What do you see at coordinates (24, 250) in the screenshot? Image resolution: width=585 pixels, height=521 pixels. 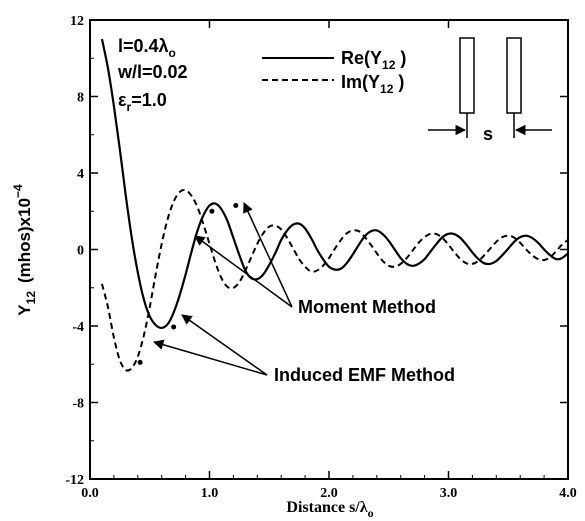 I see `y-axis-title: Y12(mhos)x10−4` at bounding box center [24, 250].